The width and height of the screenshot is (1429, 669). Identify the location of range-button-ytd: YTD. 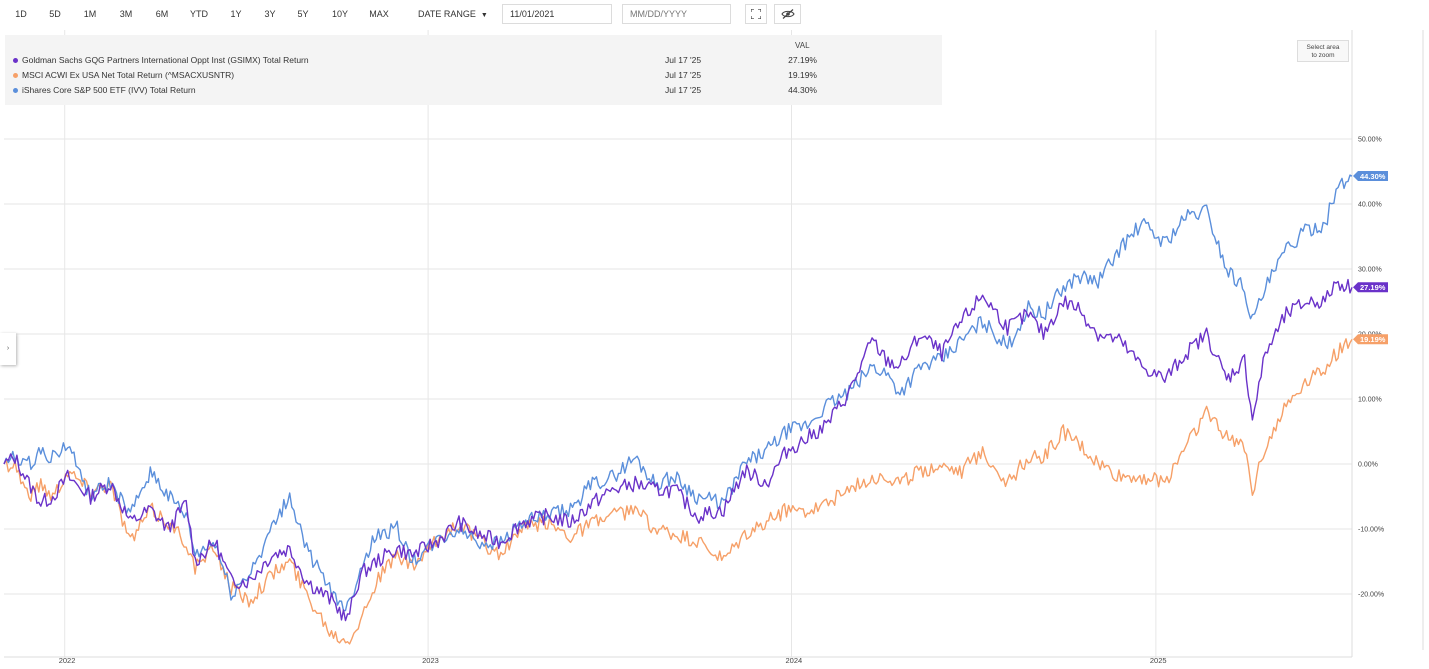
(199, 14).